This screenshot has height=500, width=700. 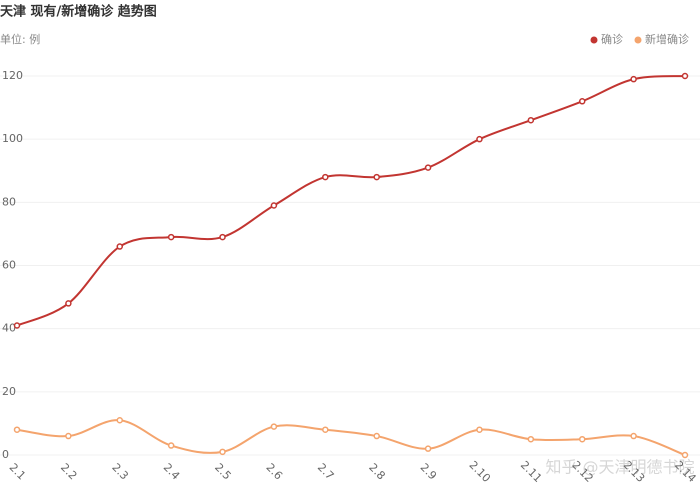 What do you see at coordinates (377, 472) in the screenshot?
I see `x-tick-label: 2.8` at bounding box center [377, 472].